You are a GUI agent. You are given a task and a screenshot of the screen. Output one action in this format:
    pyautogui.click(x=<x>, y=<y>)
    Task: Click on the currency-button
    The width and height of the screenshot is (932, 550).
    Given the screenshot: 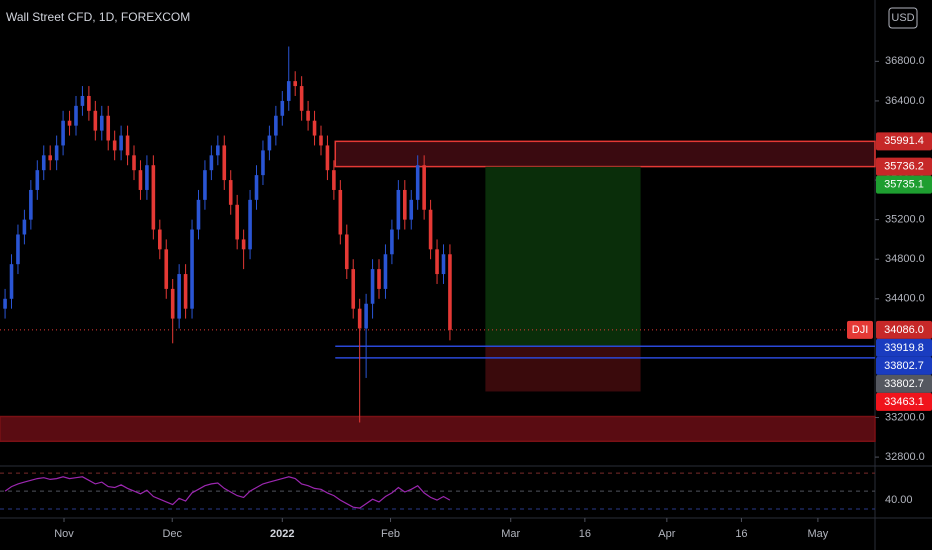 What is the action you would take?
    pyautogui.click(x=903, y=18)
    